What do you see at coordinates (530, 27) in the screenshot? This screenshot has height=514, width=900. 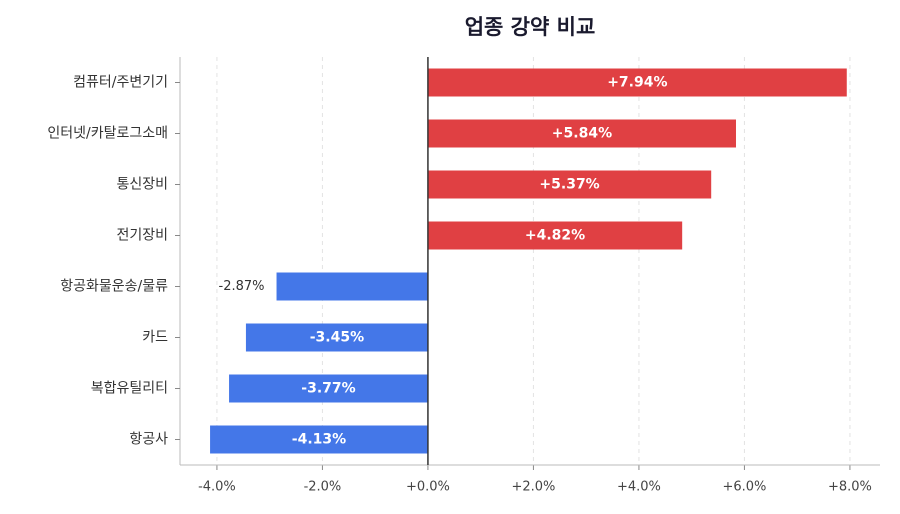 I see `chart-title: 업종 강약 비교` at bounding box center [530, 27].